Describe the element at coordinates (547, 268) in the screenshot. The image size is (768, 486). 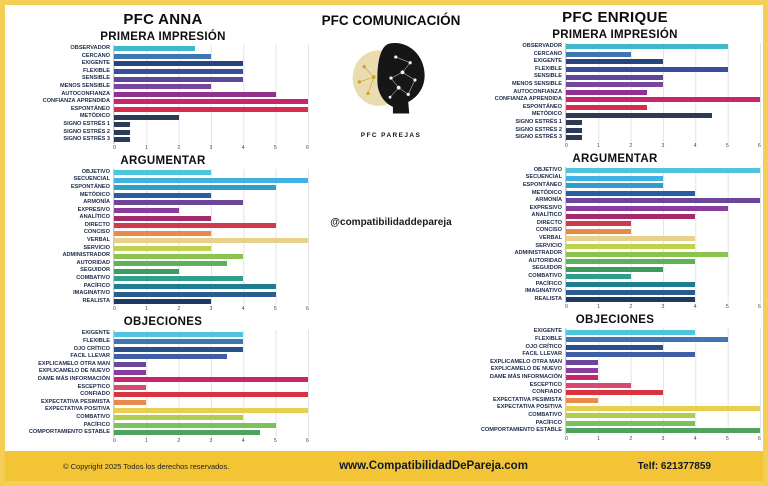
I see `category-label: SEGUIDOR` at that location.